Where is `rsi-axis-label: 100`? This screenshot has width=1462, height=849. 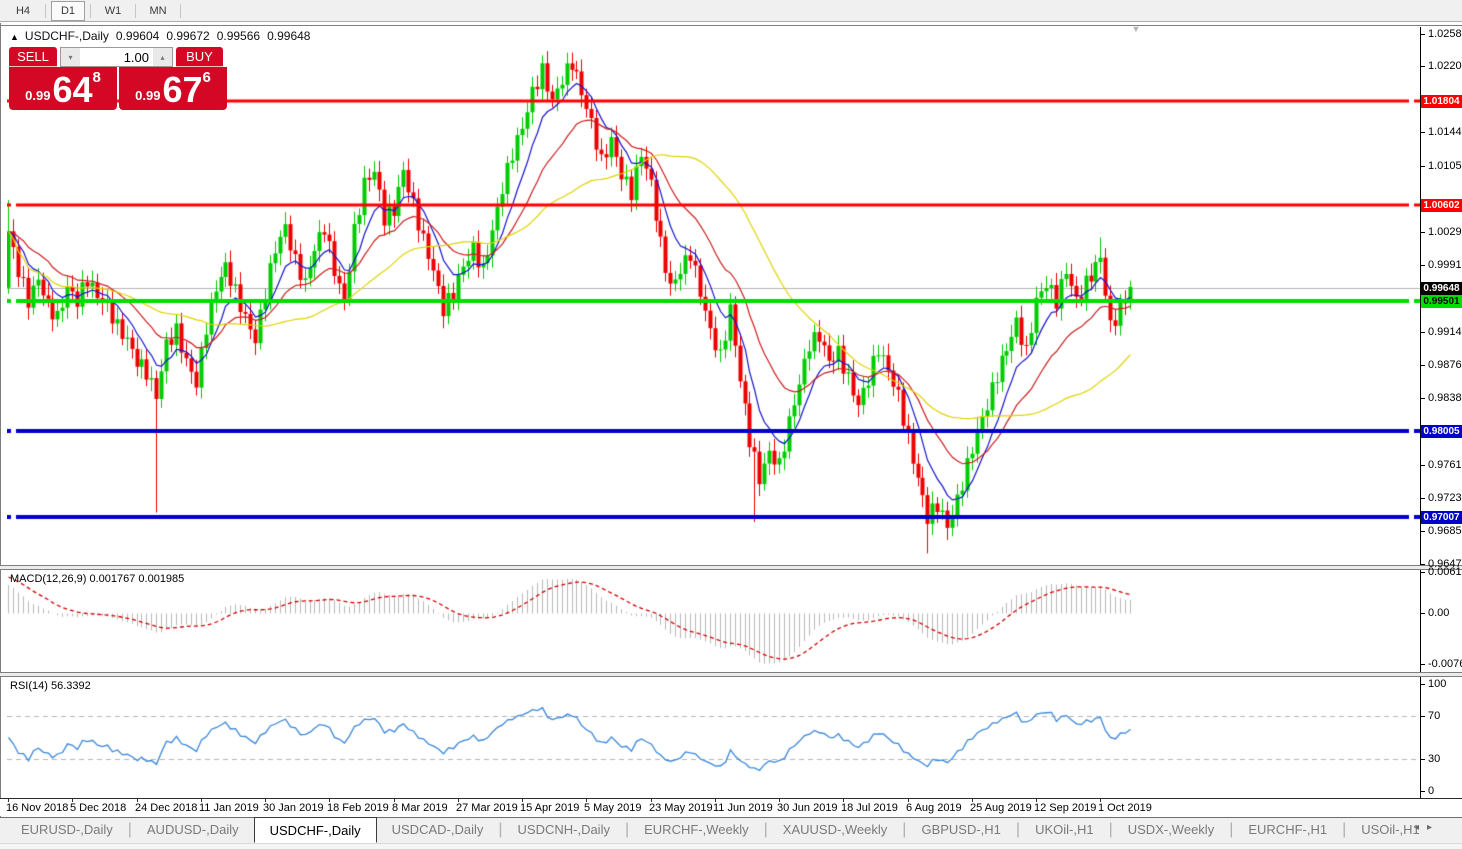
rsi-axis-label: 100 is located at coordinates (1437, 684).